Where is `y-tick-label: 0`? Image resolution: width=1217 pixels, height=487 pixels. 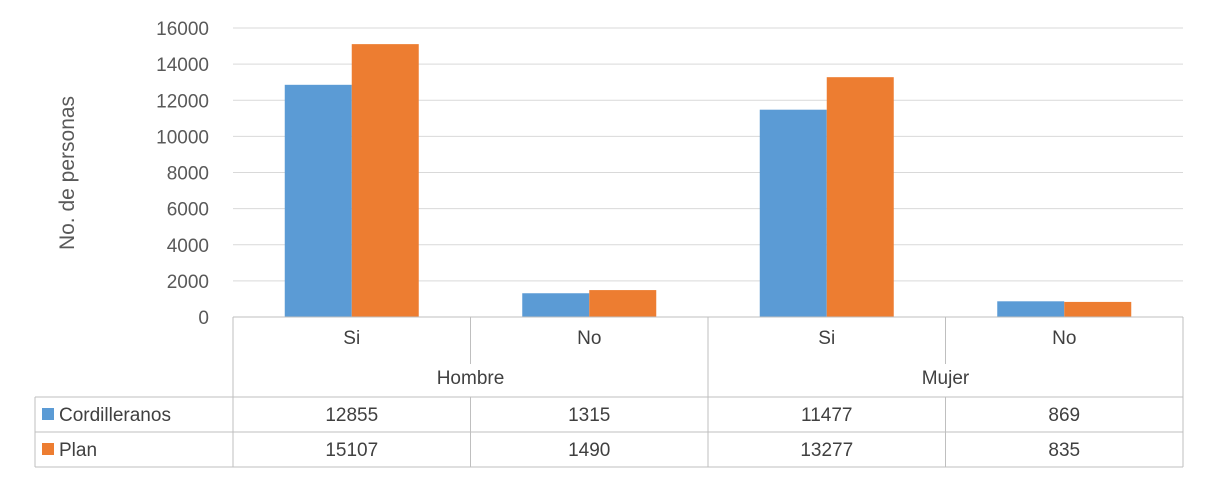
y-tick-label: 0 is located at coordinates (203, 318).